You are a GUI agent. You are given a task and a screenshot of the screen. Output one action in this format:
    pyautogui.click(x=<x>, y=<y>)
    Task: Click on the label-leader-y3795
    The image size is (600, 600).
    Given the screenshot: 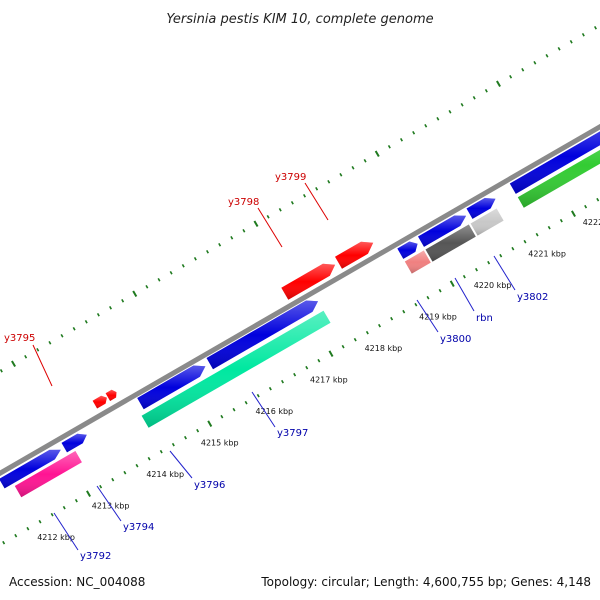 What is the action you would take?
    pyautogui.click(x=42, y=365)
    